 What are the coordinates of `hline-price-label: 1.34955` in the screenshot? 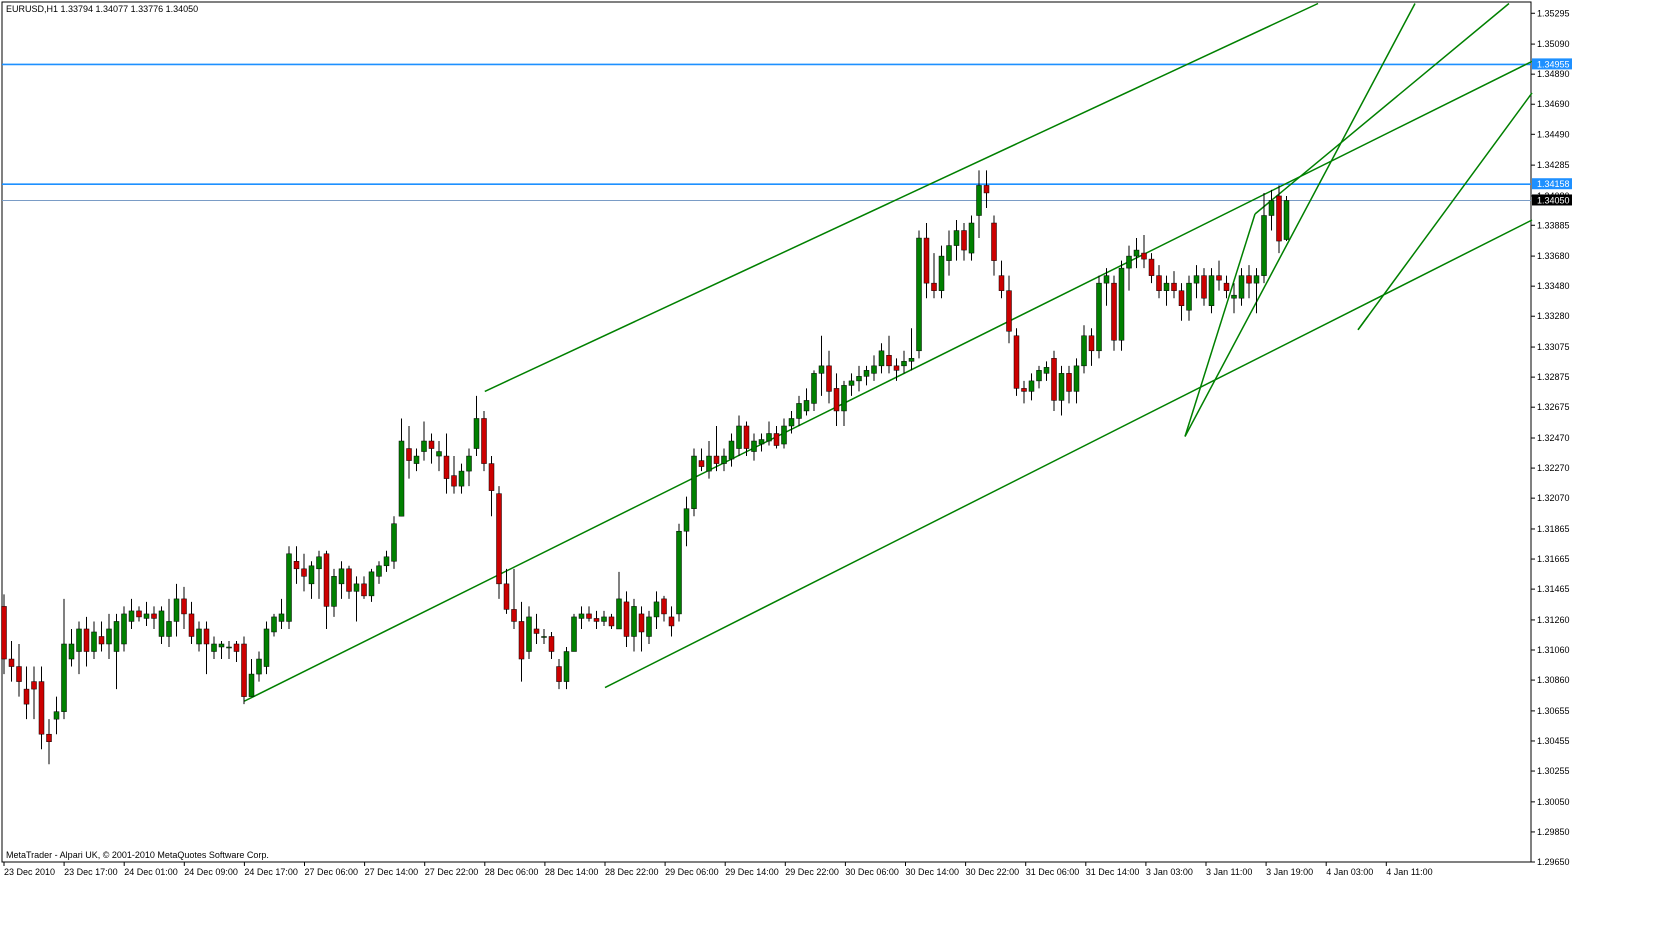 It's located at (1553, 64).